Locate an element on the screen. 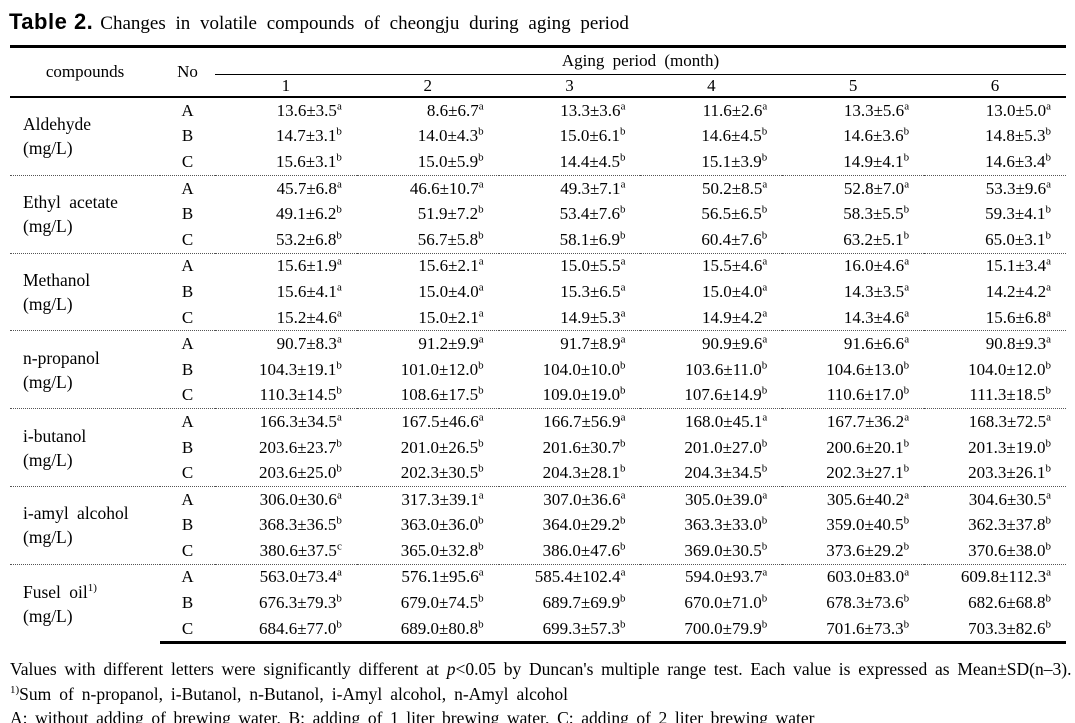 The width and height of the screenshot is (1075, 723). mean-sd-value: 15.1±3.4 is located at coordinates (1016, 266).